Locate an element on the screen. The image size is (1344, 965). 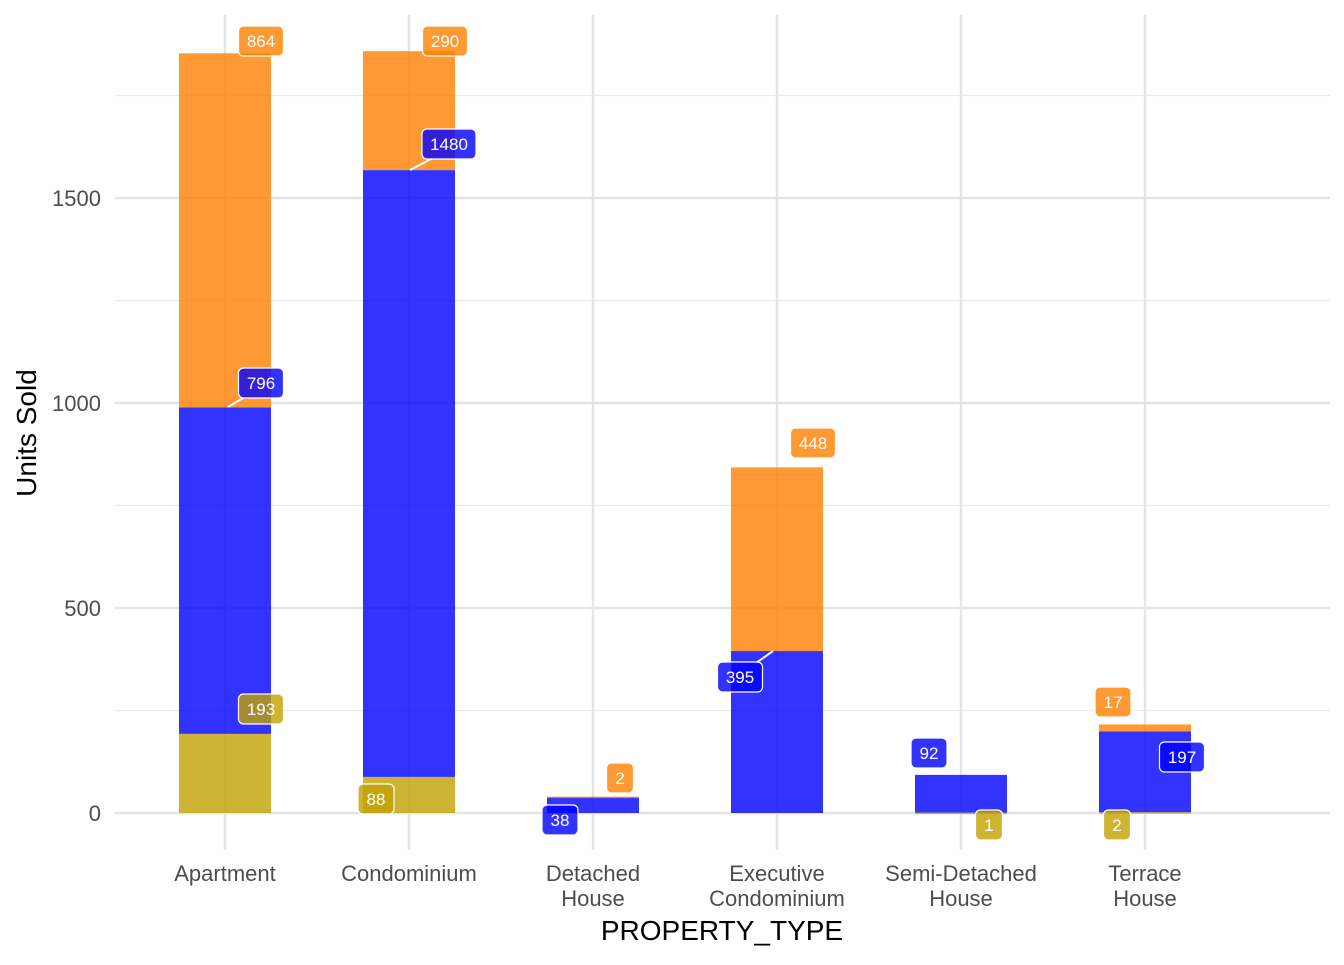
data-label-blue: 796 is located at coordinates (261, 383).